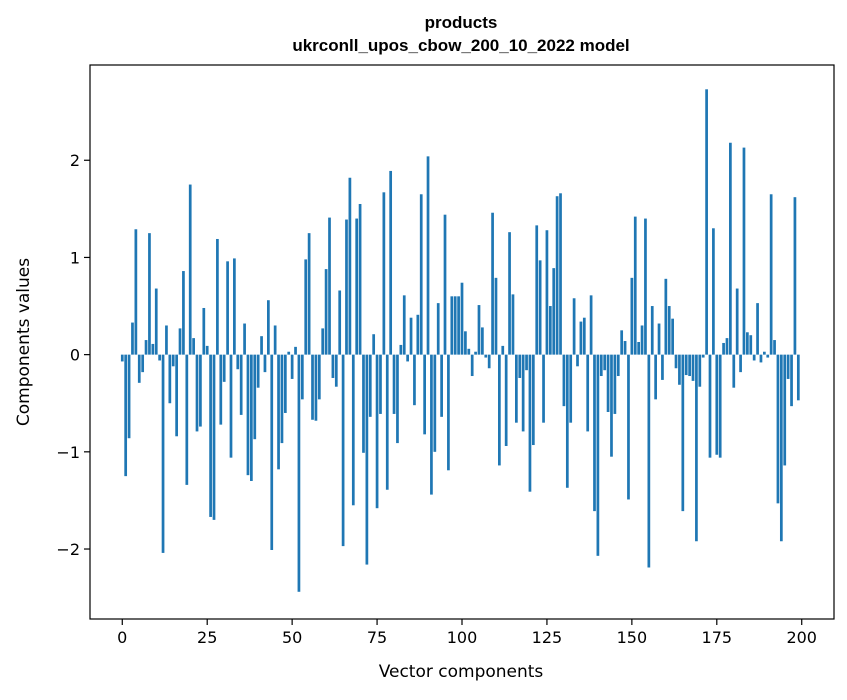  What do you see at coordinates (461, 672) in the screenshot?
I see `x-axis-label: Vector components` at bounding box center [461, 672].